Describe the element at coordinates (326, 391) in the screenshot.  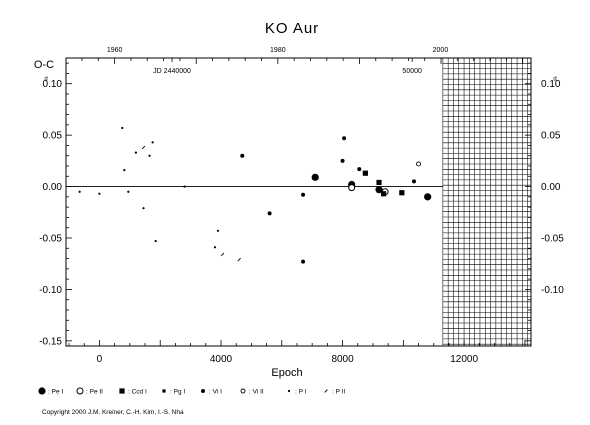
I see `legend-marker-p2` at that location.